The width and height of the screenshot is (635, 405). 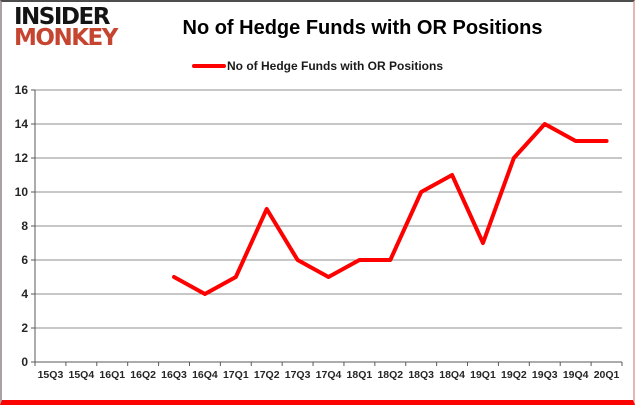 I want to click on x-tick-label: 16Q3, so click(x=174, y=375).